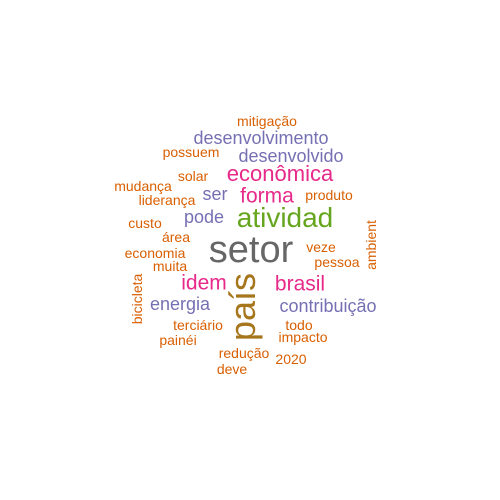 The height and width of the screenshot is (500, 500). Describe the element at coordinates (155, 253) in the screenshot. I see `word-economia: economia` at that location.